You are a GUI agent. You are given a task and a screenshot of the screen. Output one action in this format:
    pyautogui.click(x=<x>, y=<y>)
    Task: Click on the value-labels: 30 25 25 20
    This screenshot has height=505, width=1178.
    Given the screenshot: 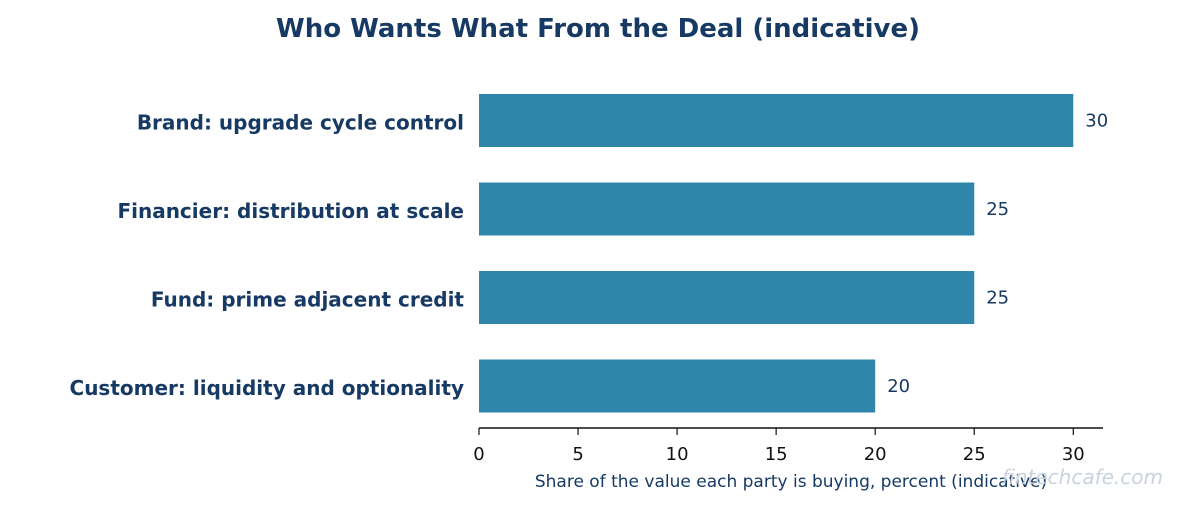 What is the action you would take?
    pyautogui.click(x=997, y=254)
    